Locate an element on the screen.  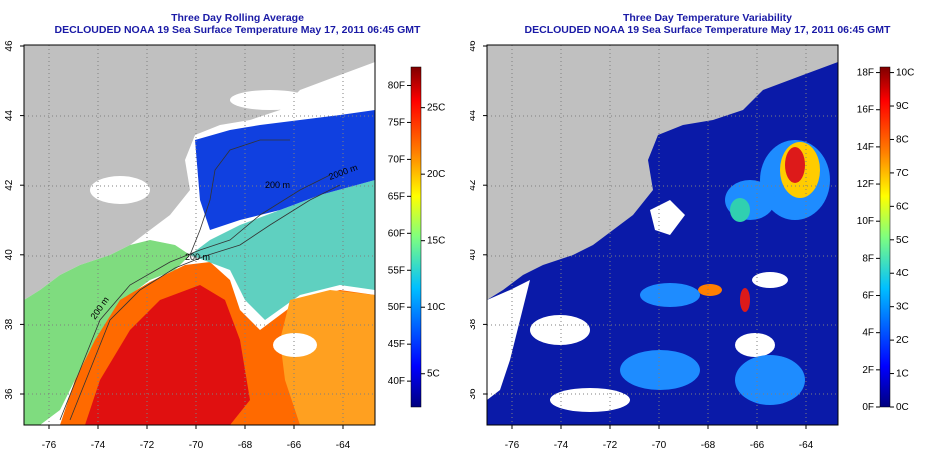
colorbar-f-label: 55F is located at coordinates (396, 270).